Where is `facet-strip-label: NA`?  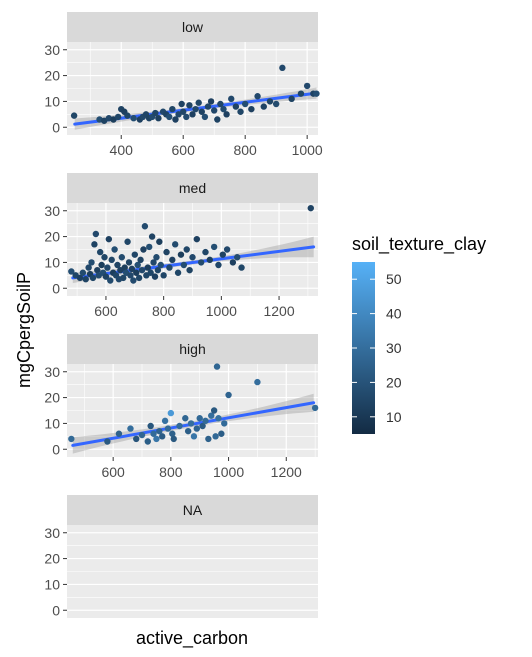
facet-strip-label: NA is located at coordinates (193, 510).